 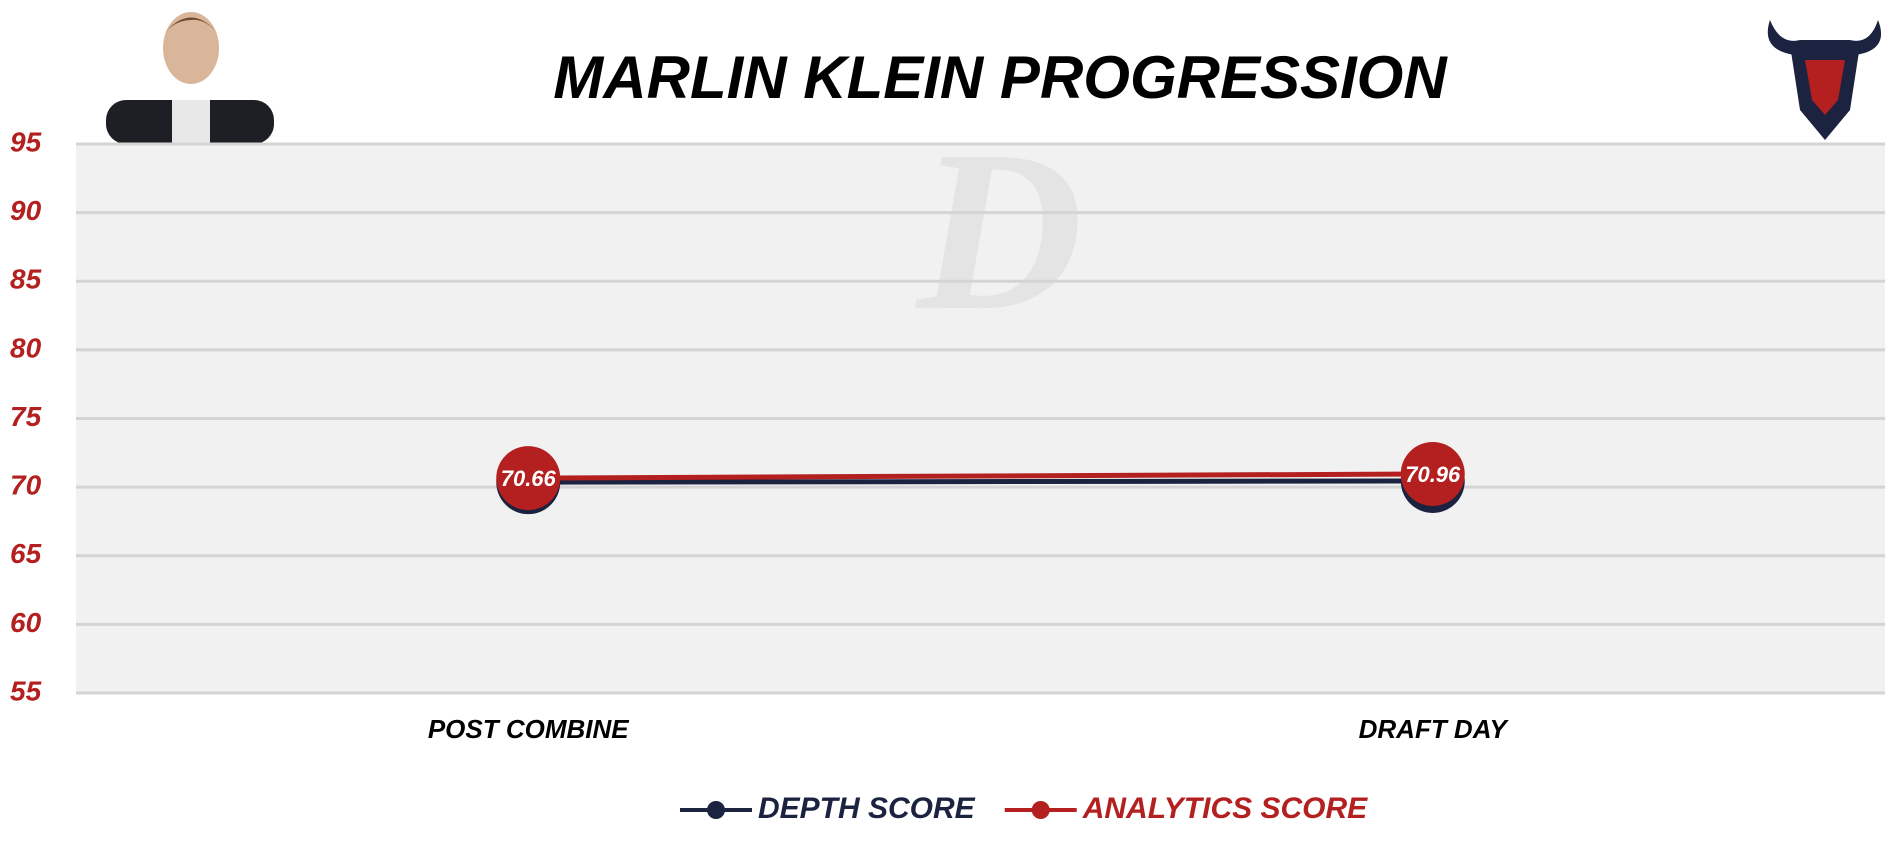 I want to click on data-label: 70.66, so click(x=529, y=478).